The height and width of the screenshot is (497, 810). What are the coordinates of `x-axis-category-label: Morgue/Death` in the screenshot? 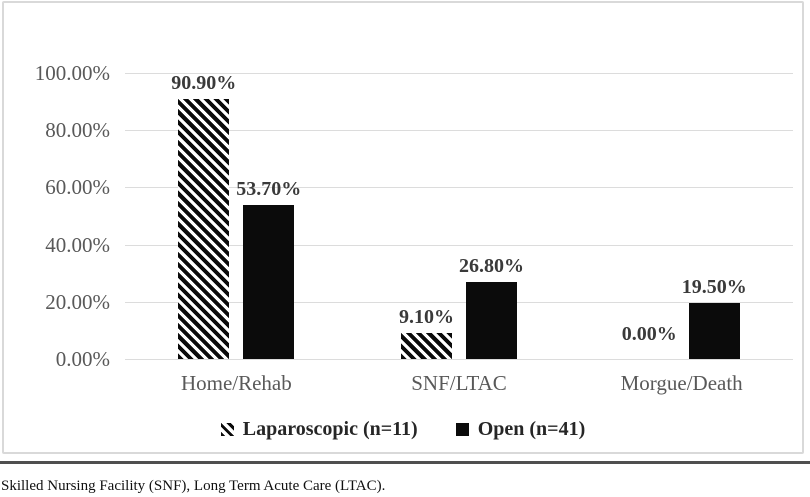 It's located at (681, 383).